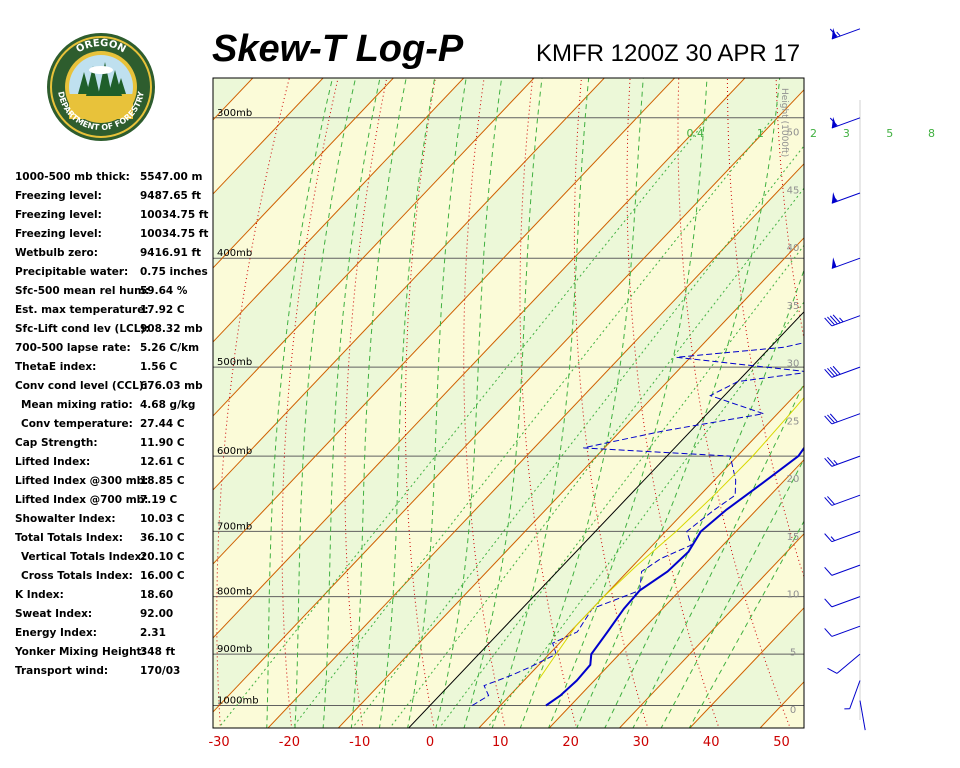  What do you see at coordinates (157, 614) in the screenshot?
I see `index-value: 92.00` at bounding box center [157, 614].